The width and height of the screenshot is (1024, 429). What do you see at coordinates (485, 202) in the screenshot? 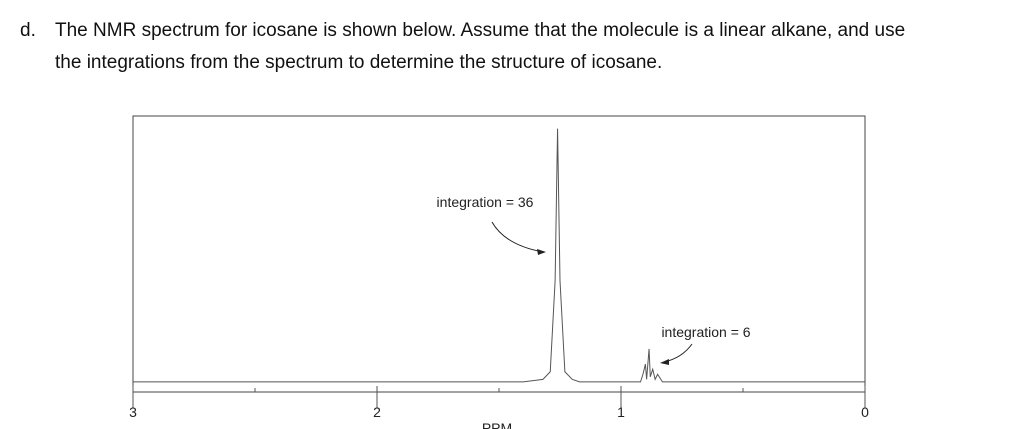
I see `annotation: integration = 36` at bounding box center [485, 202].